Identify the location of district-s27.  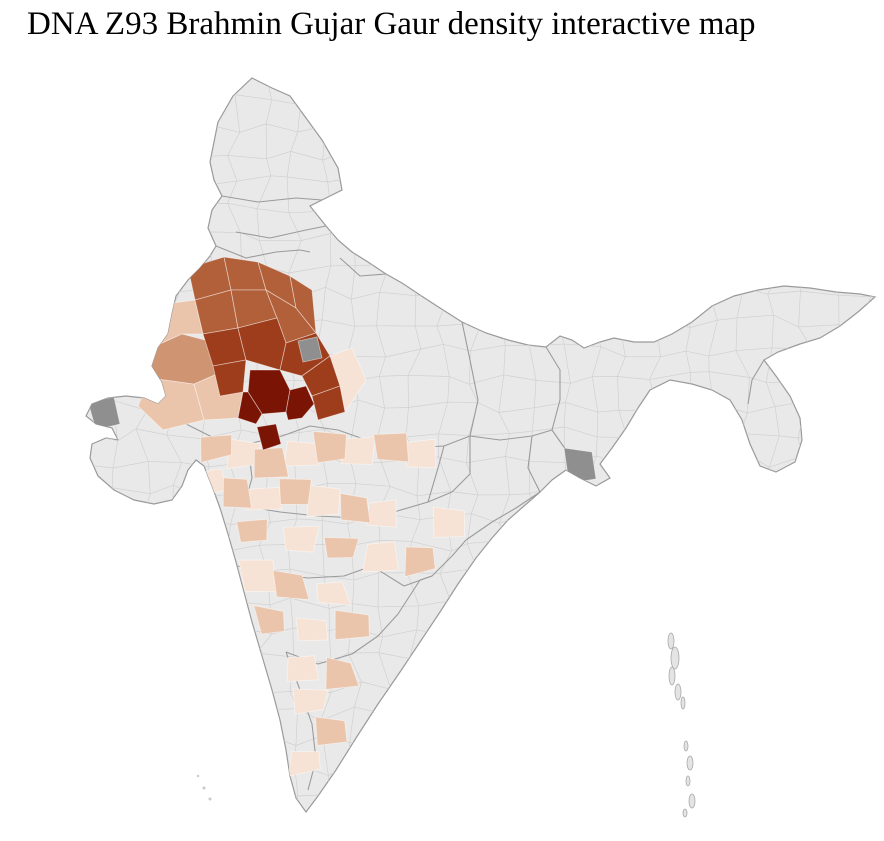
(342, 673).